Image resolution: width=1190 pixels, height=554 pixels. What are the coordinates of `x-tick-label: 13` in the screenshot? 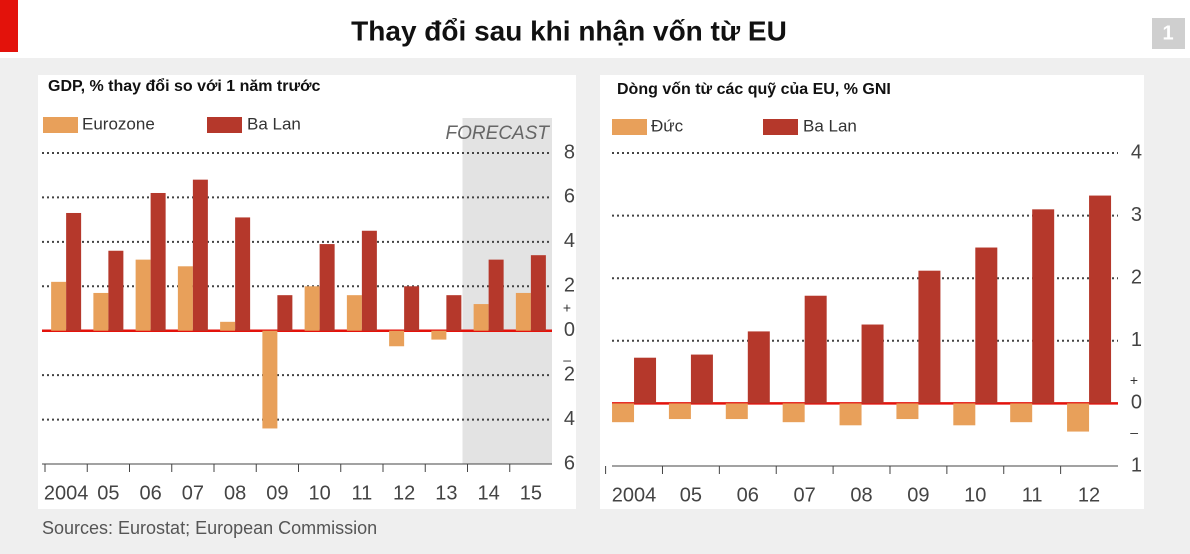 It's located at (446, 493).